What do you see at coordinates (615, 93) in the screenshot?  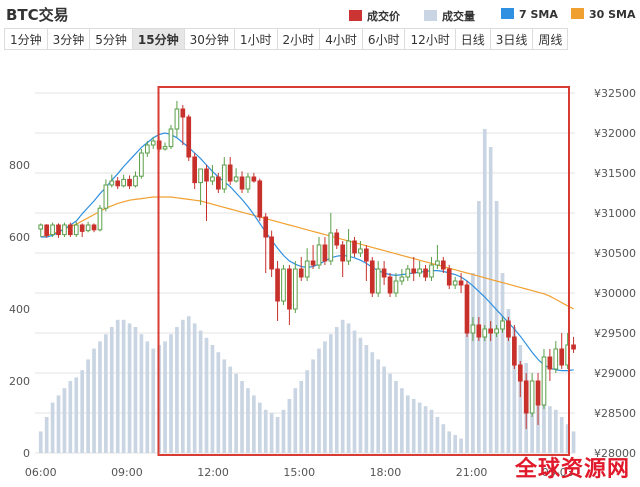 I see `price-tick-label: ¥32500` at bounding box center [615, 93].